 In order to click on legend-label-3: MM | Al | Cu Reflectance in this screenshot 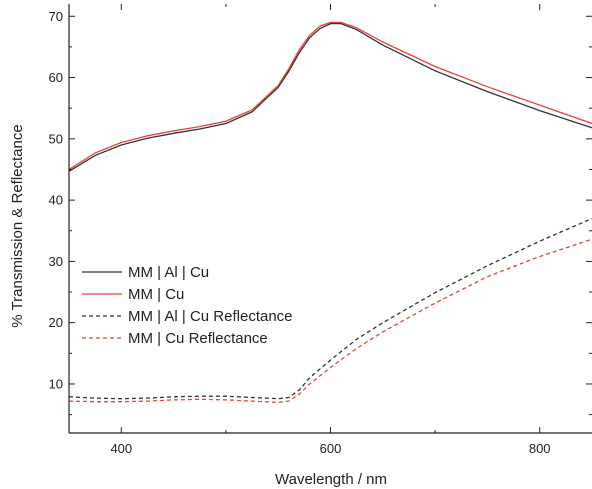, I will do `click(210, 316)`.